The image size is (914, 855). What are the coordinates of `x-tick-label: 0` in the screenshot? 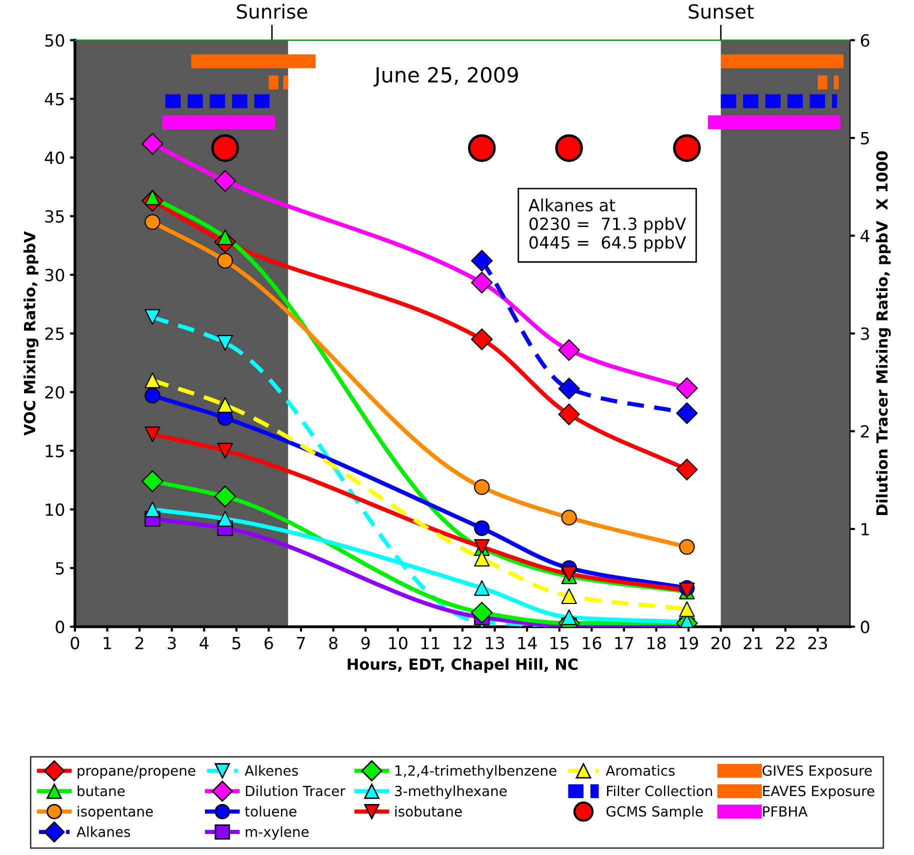 It's located at (75, 643).